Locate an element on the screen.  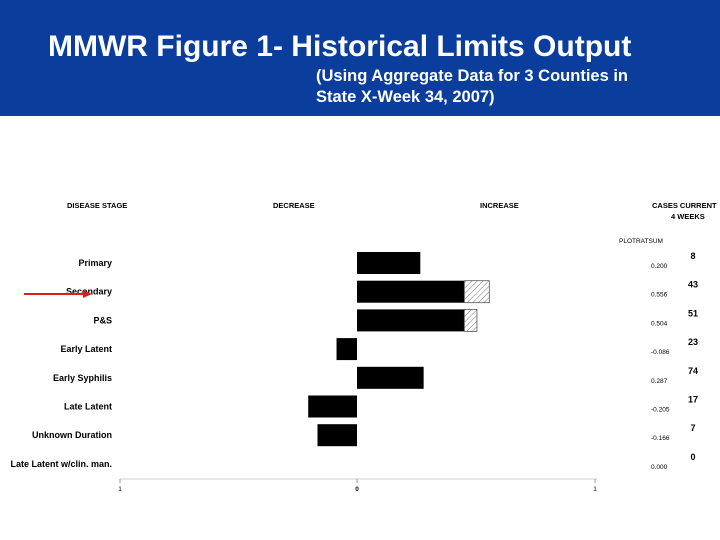
highlight-arrow-head is located at coordinates (87, 294).